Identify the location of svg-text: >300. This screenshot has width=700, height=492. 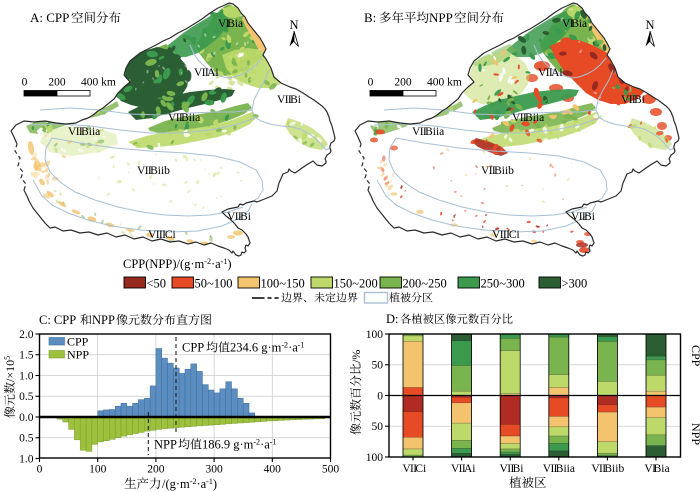
(575, 284).